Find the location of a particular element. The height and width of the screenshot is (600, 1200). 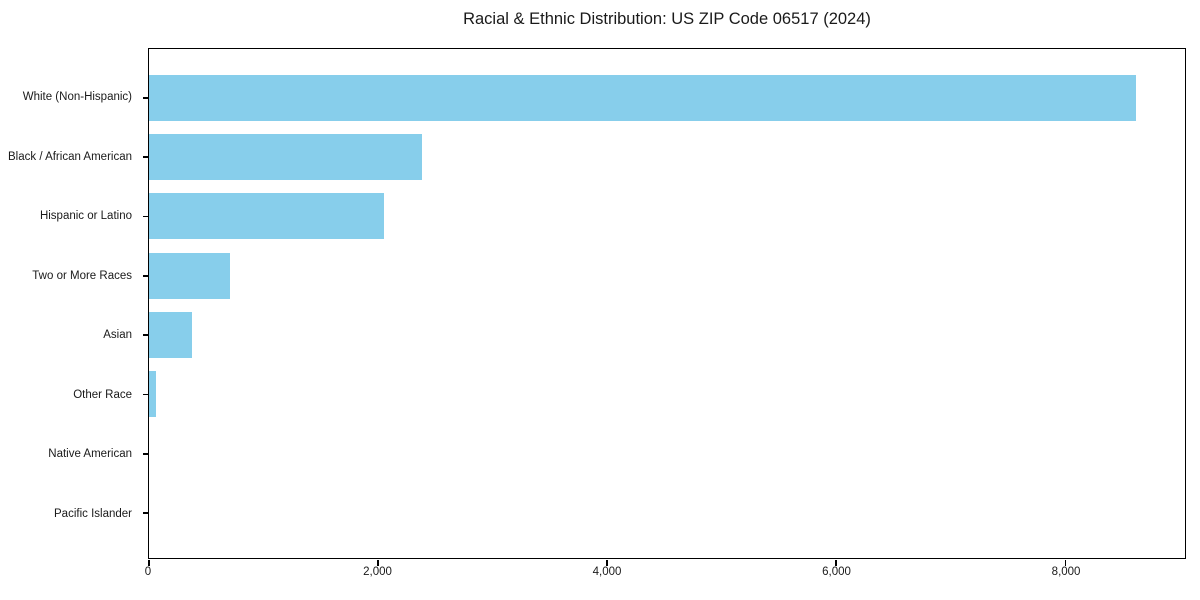

y-tick-label: White (Non-Hispanic) is located at coordinates (77, 97).